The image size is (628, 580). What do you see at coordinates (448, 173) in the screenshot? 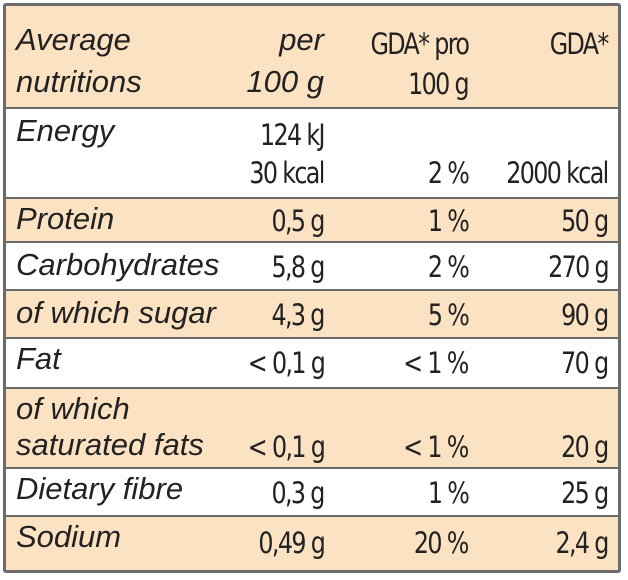
I see `energy-gda-pro-value: 2 %` at bounding box center [448, 173].